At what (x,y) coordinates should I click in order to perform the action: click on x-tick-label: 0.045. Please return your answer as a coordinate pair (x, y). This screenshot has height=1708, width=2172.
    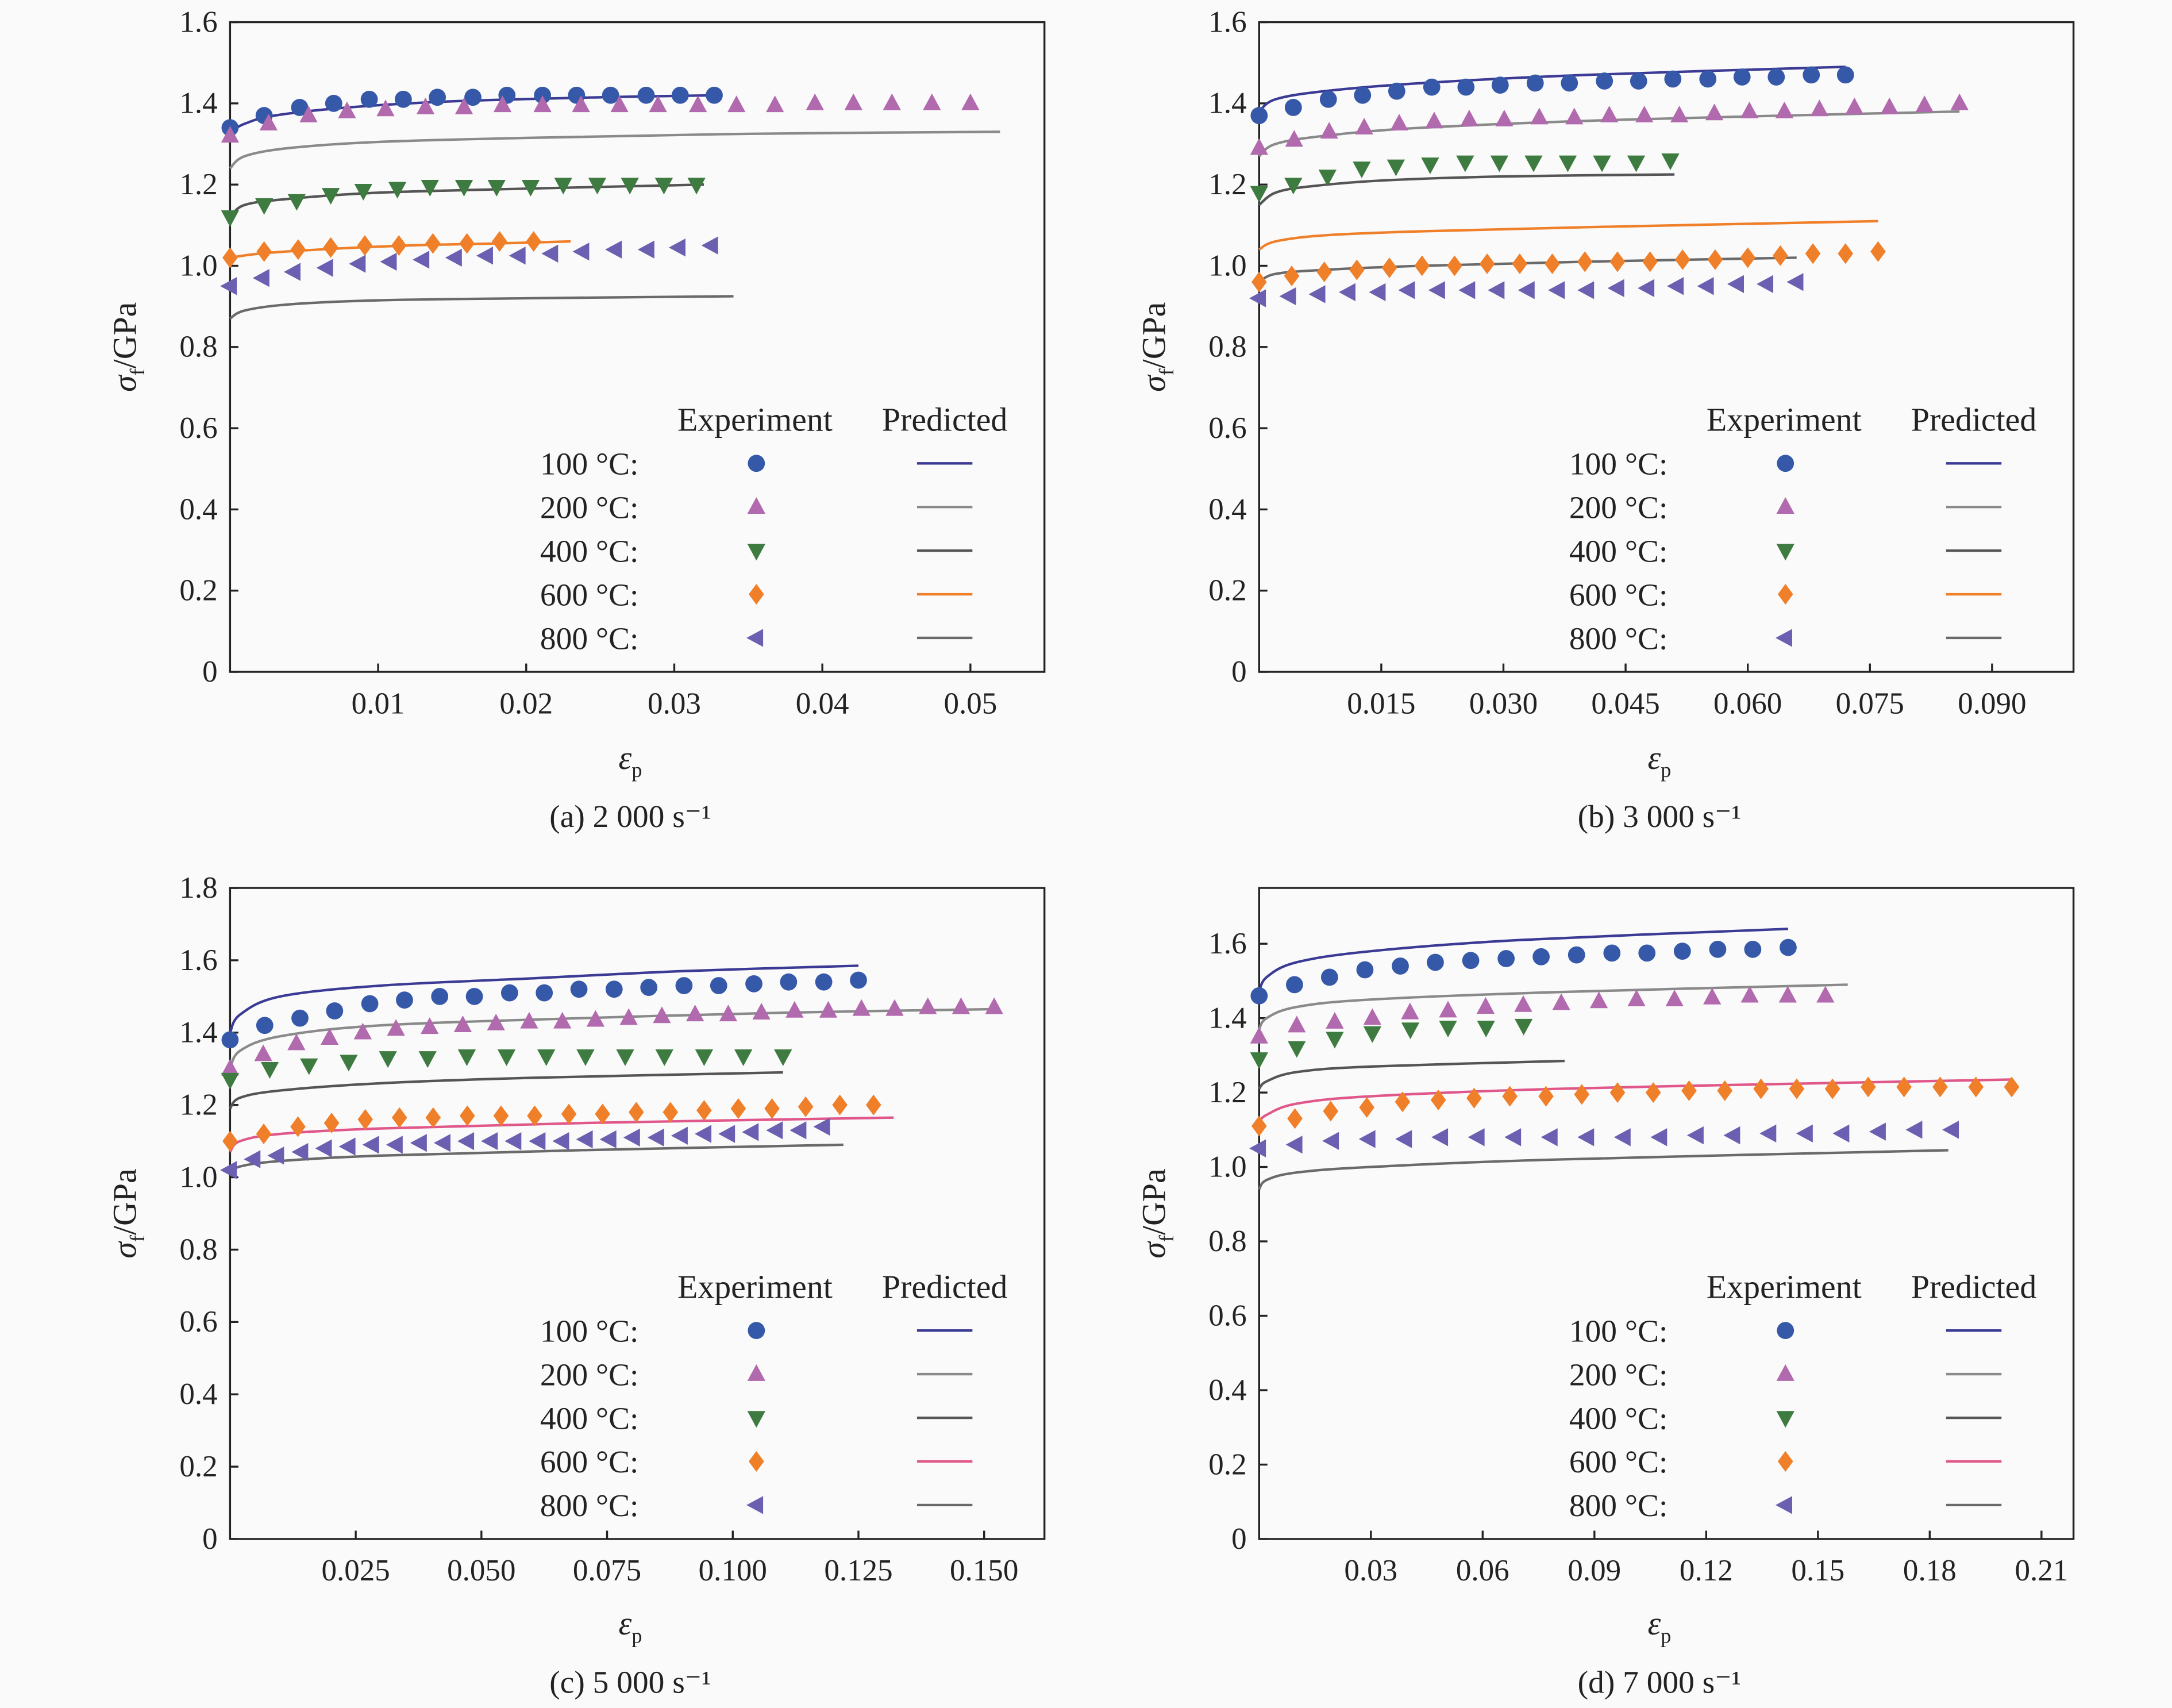
    Looking at the image, I should click on (1625, 703).